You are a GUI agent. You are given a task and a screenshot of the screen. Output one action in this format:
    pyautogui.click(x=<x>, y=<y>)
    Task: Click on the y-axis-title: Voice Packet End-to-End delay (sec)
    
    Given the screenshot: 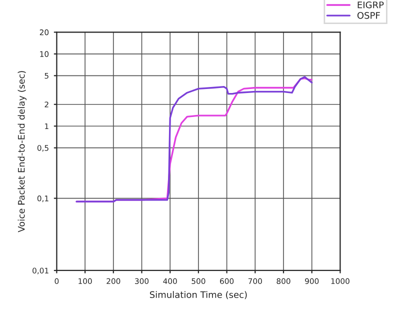 What is the action you would take?
    pyautogui.click(x=22, y=151)
    